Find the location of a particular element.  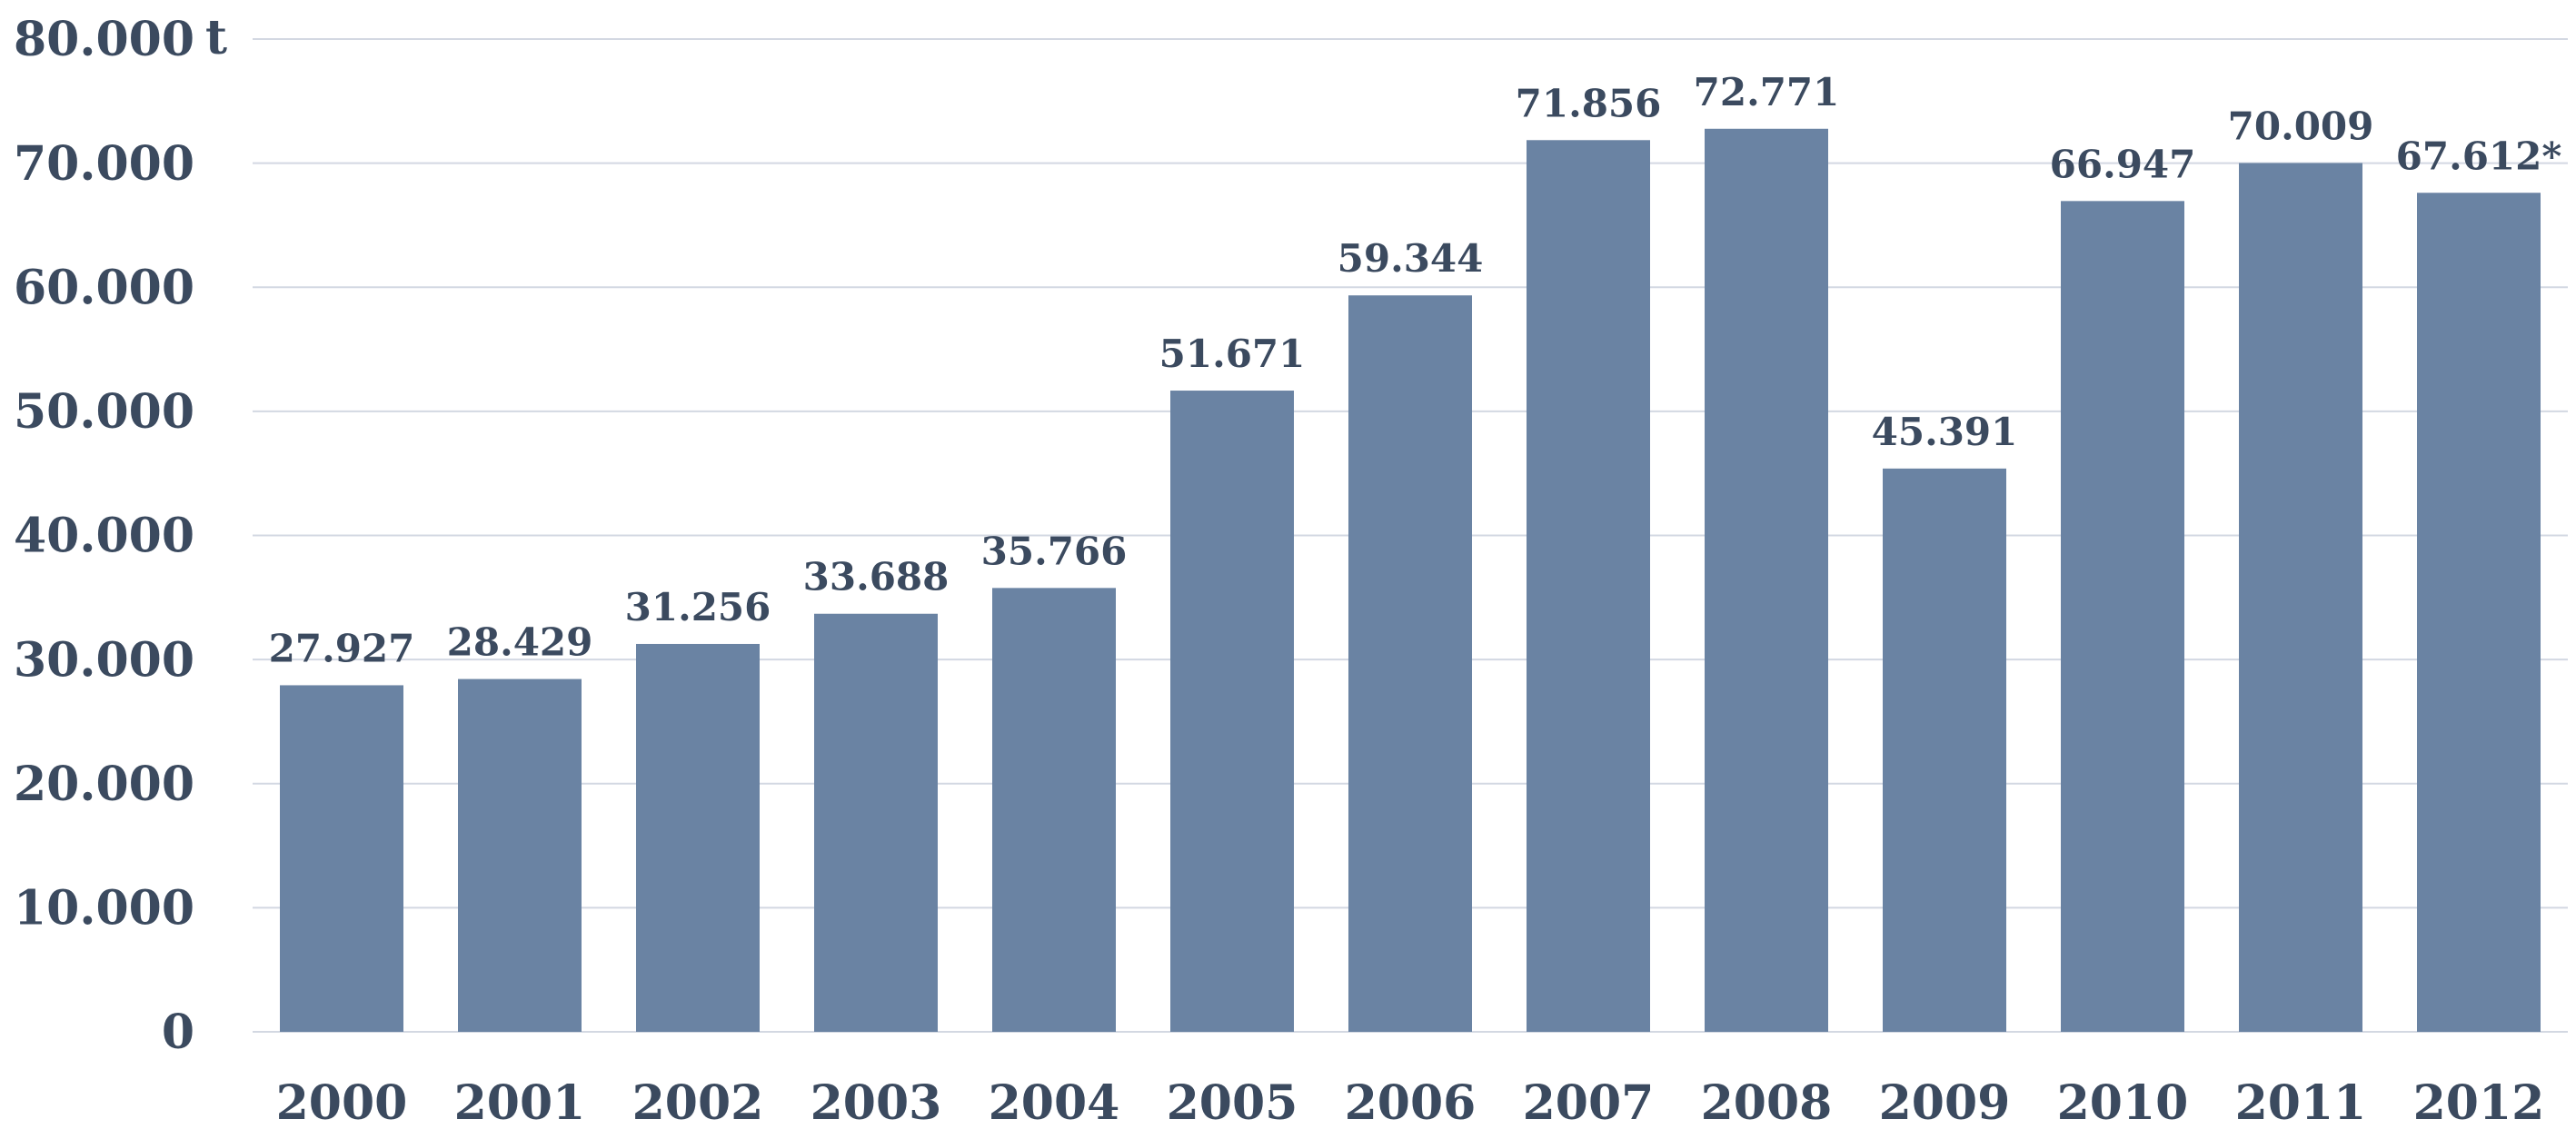

value-label: 28.429 is located at coordinates (520, 642).